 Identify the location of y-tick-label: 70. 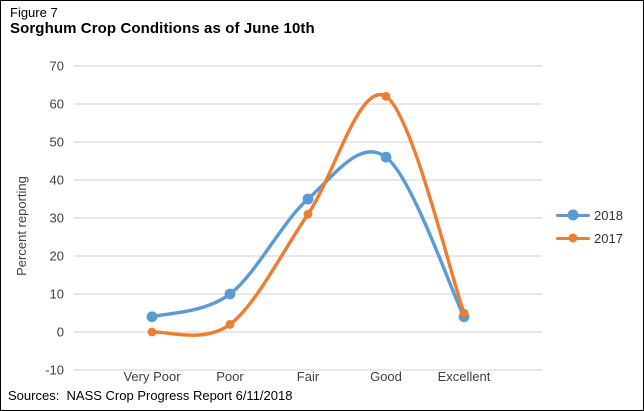
(57, 66).